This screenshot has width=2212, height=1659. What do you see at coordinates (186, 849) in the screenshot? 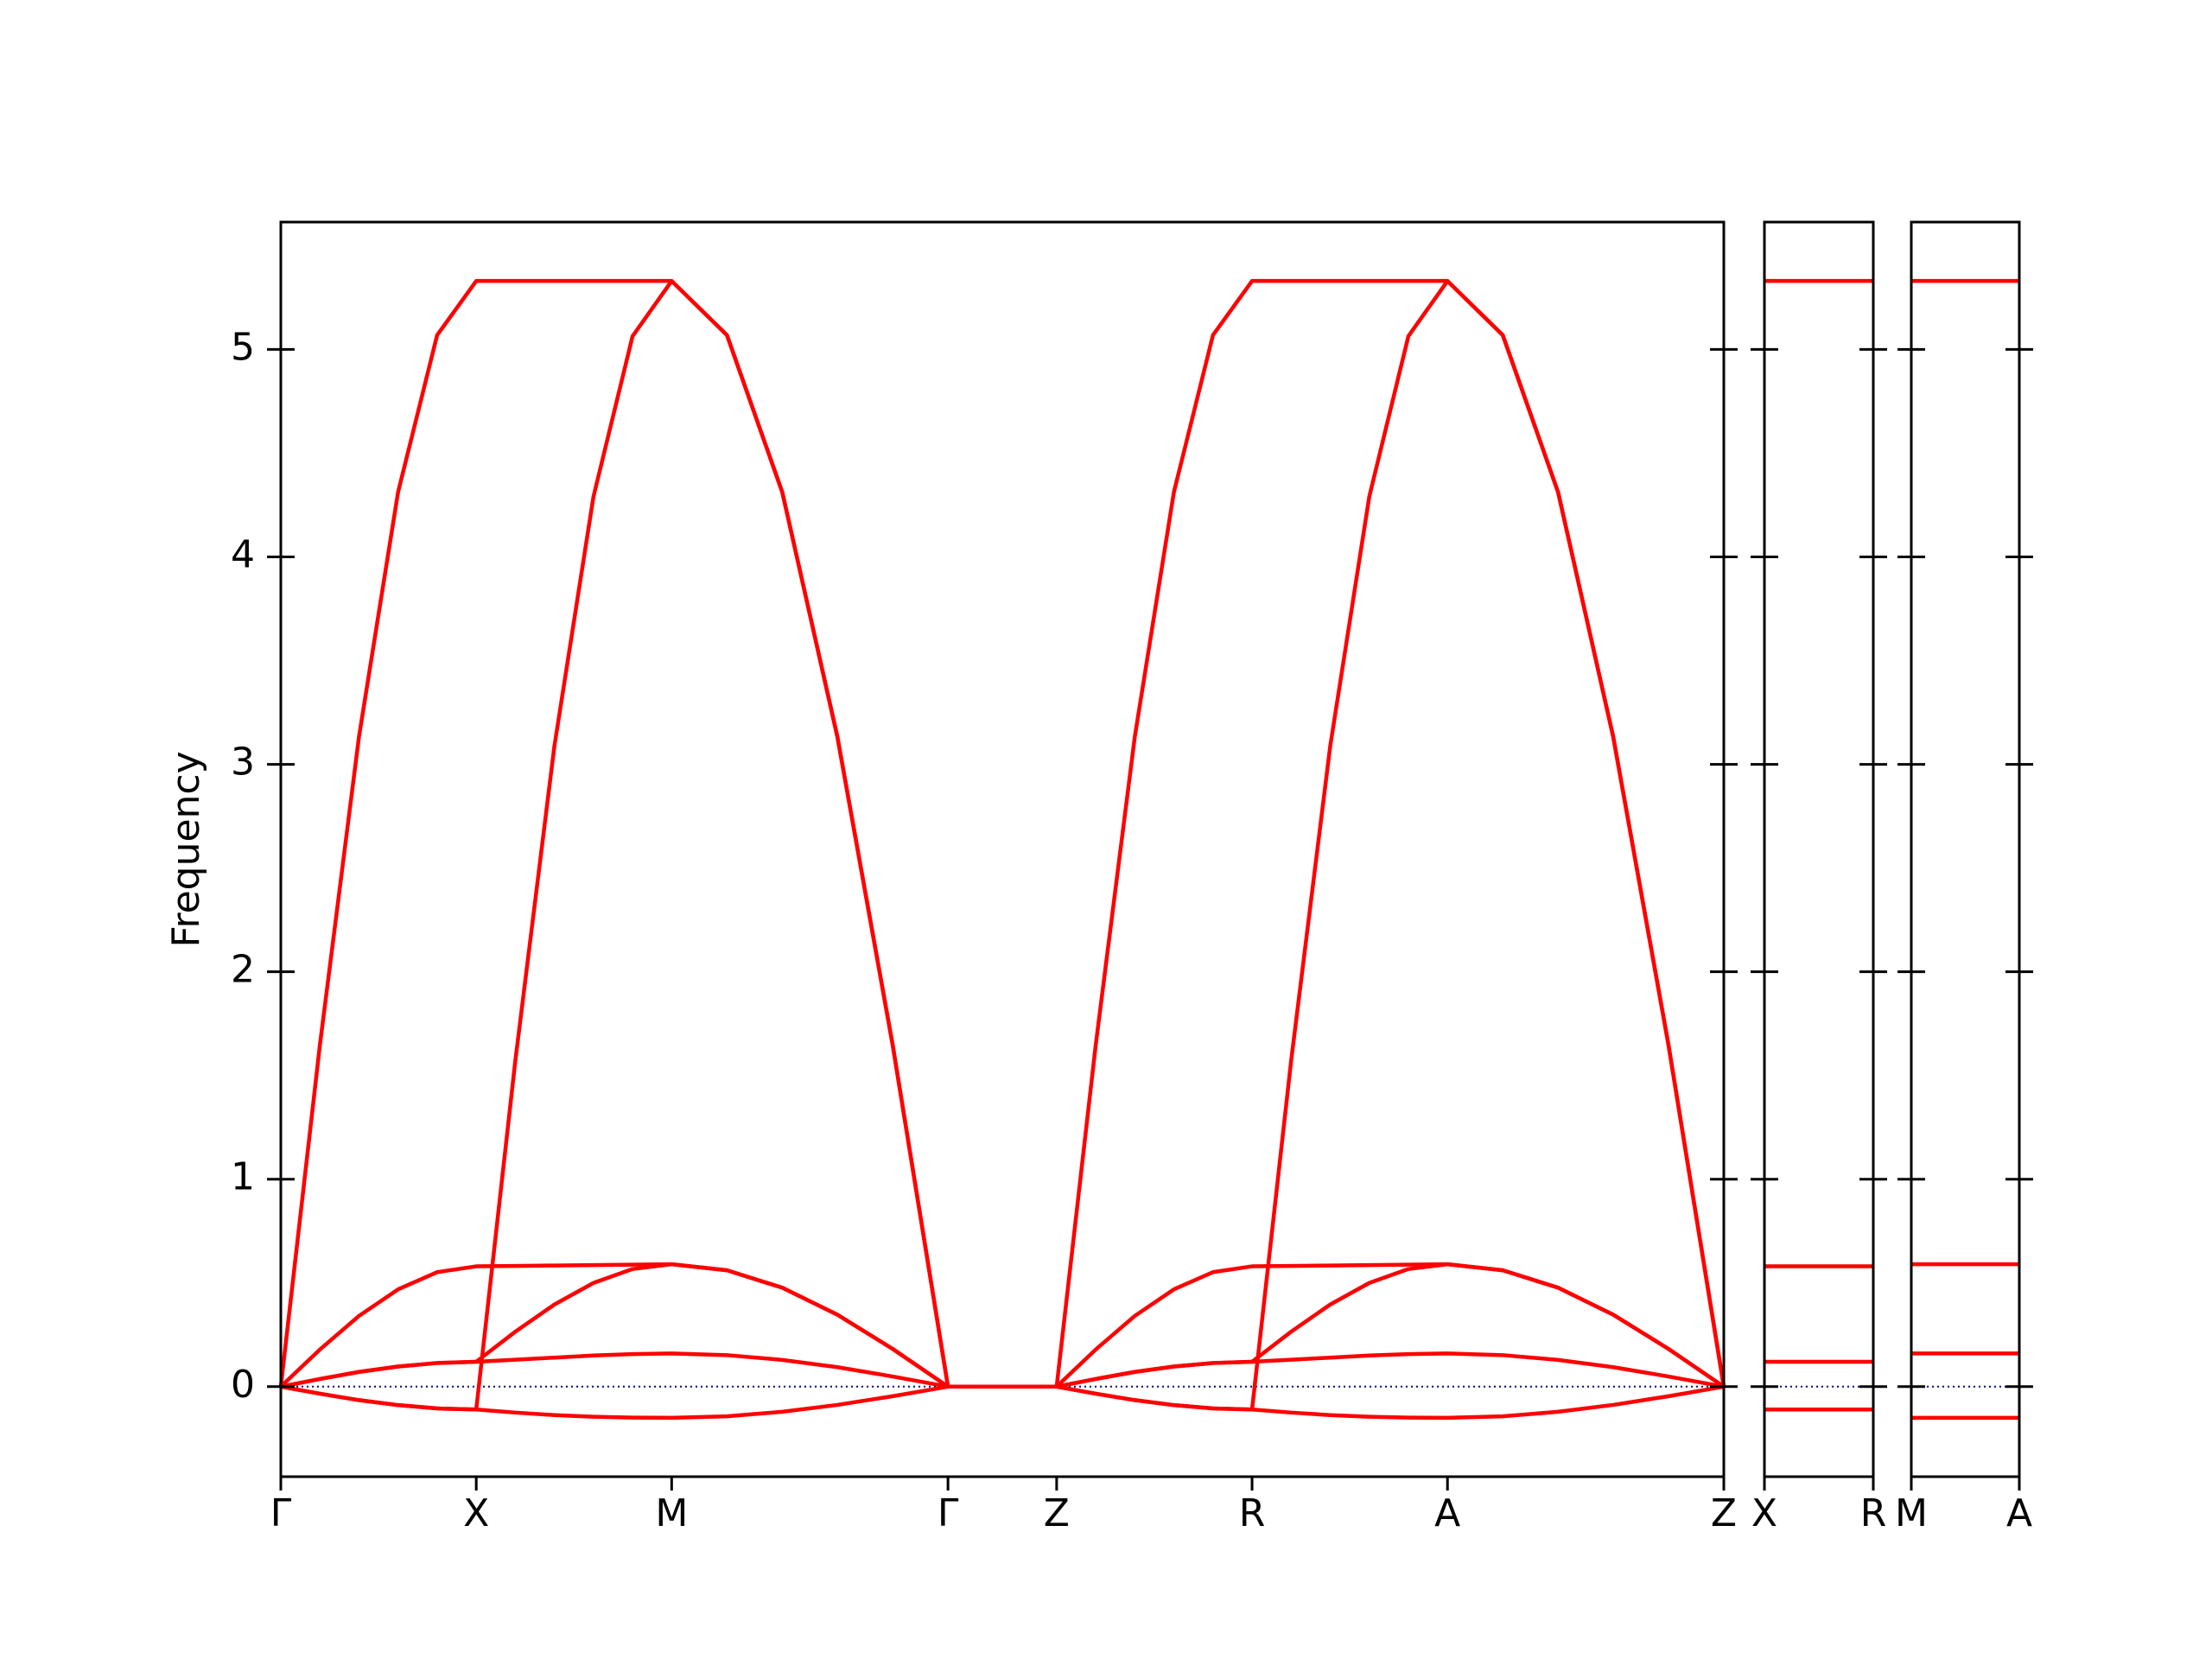
I see `y-axis-label: Frequency` at bounding box center [186, 849].